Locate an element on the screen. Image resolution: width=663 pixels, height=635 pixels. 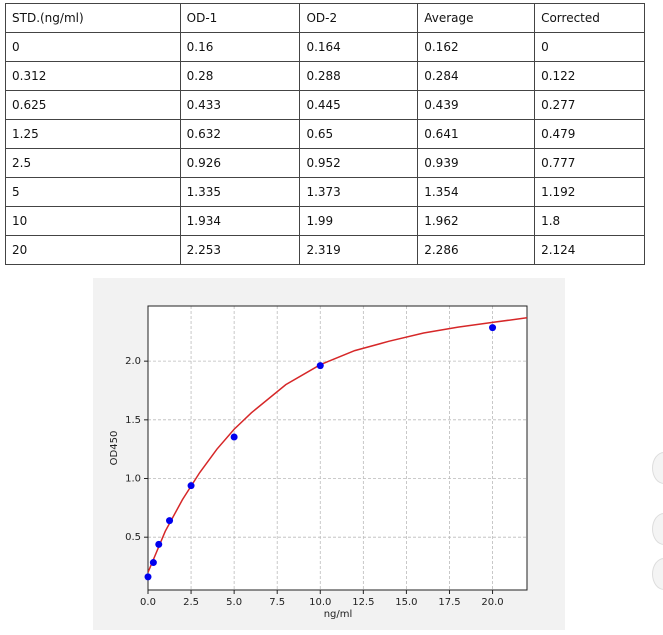
table-cell: 1.8 is located at coordinates (589, 221).